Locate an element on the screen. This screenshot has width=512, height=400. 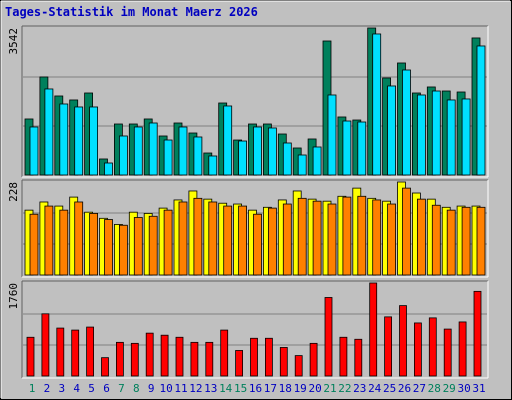
y-tick-label: 228 is located at coordinates (13, 192).